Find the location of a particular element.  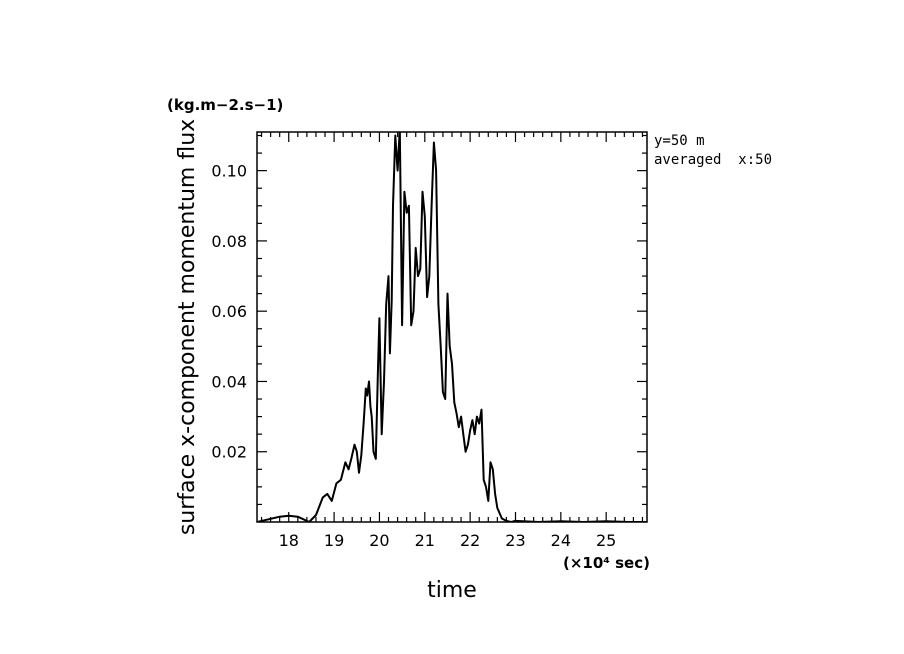

x-tick-label: 24 is located at coordinates (561, 540).